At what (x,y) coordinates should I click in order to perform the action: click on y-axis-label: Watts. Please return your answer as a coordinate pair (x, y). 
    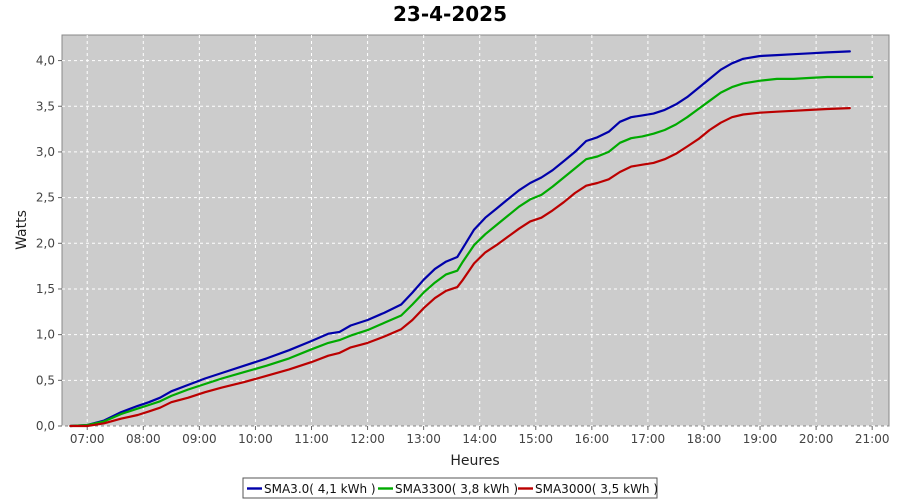
    Looking at the image, I should click on (22, 230).